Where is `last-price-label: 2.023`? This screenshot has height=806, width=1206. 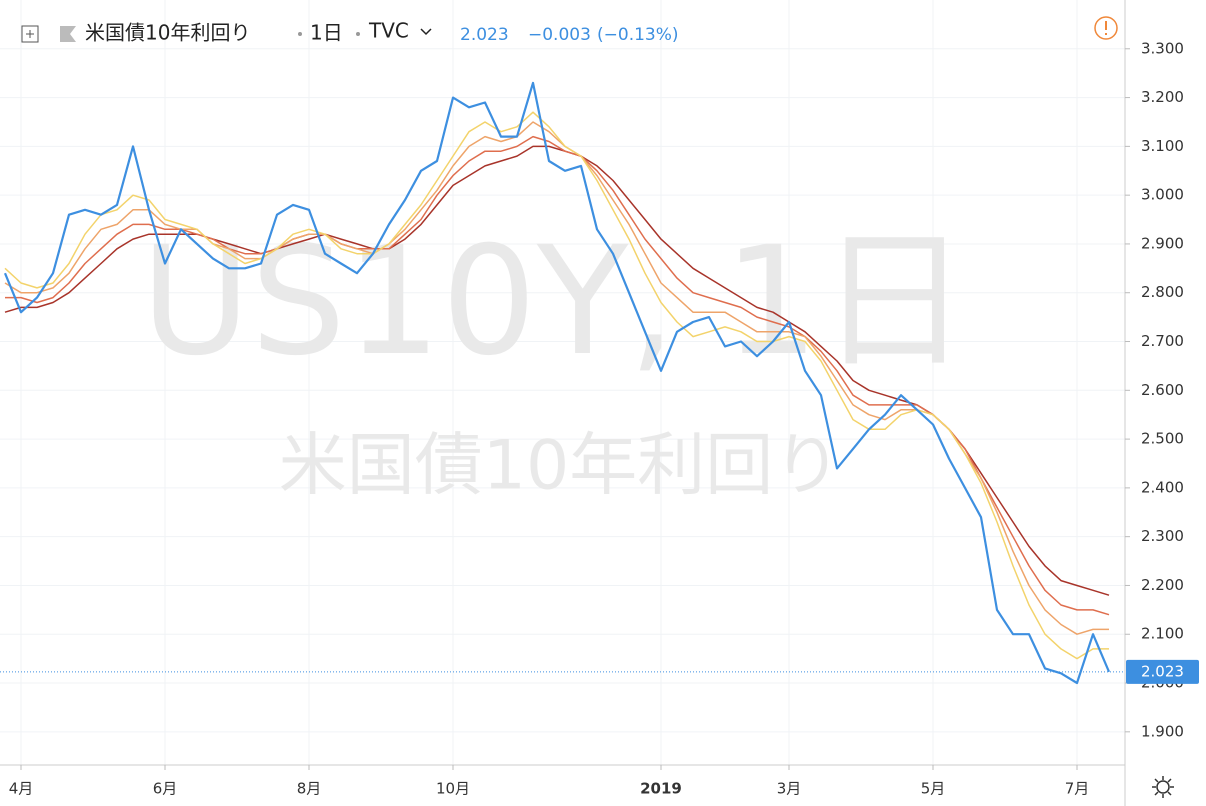 last-price-label: 2.023 is located at coordinates (1162, 671).